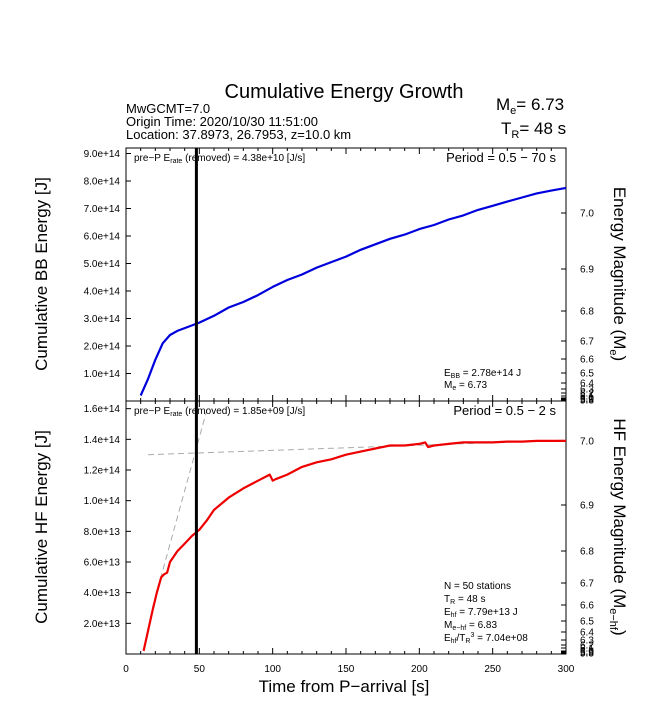  I want to click on hf-y2tick-label: 7.0, so click(587, 442).